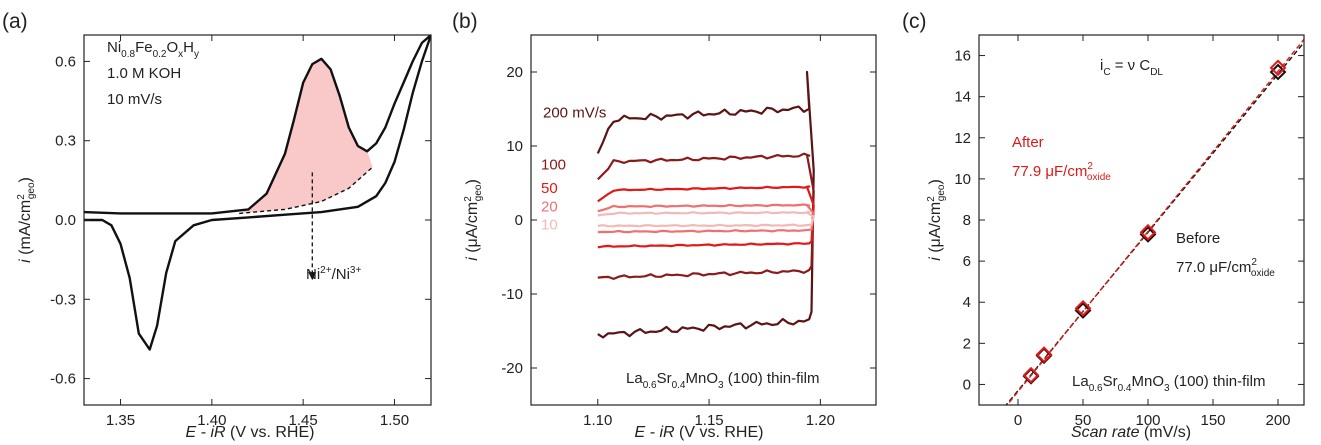 The image size is (1321, 445). What do you see at coordinates (962, 56) in the screenshot?
I see `panel-c-ytick-label: 16` at bounding box center [962, 56].